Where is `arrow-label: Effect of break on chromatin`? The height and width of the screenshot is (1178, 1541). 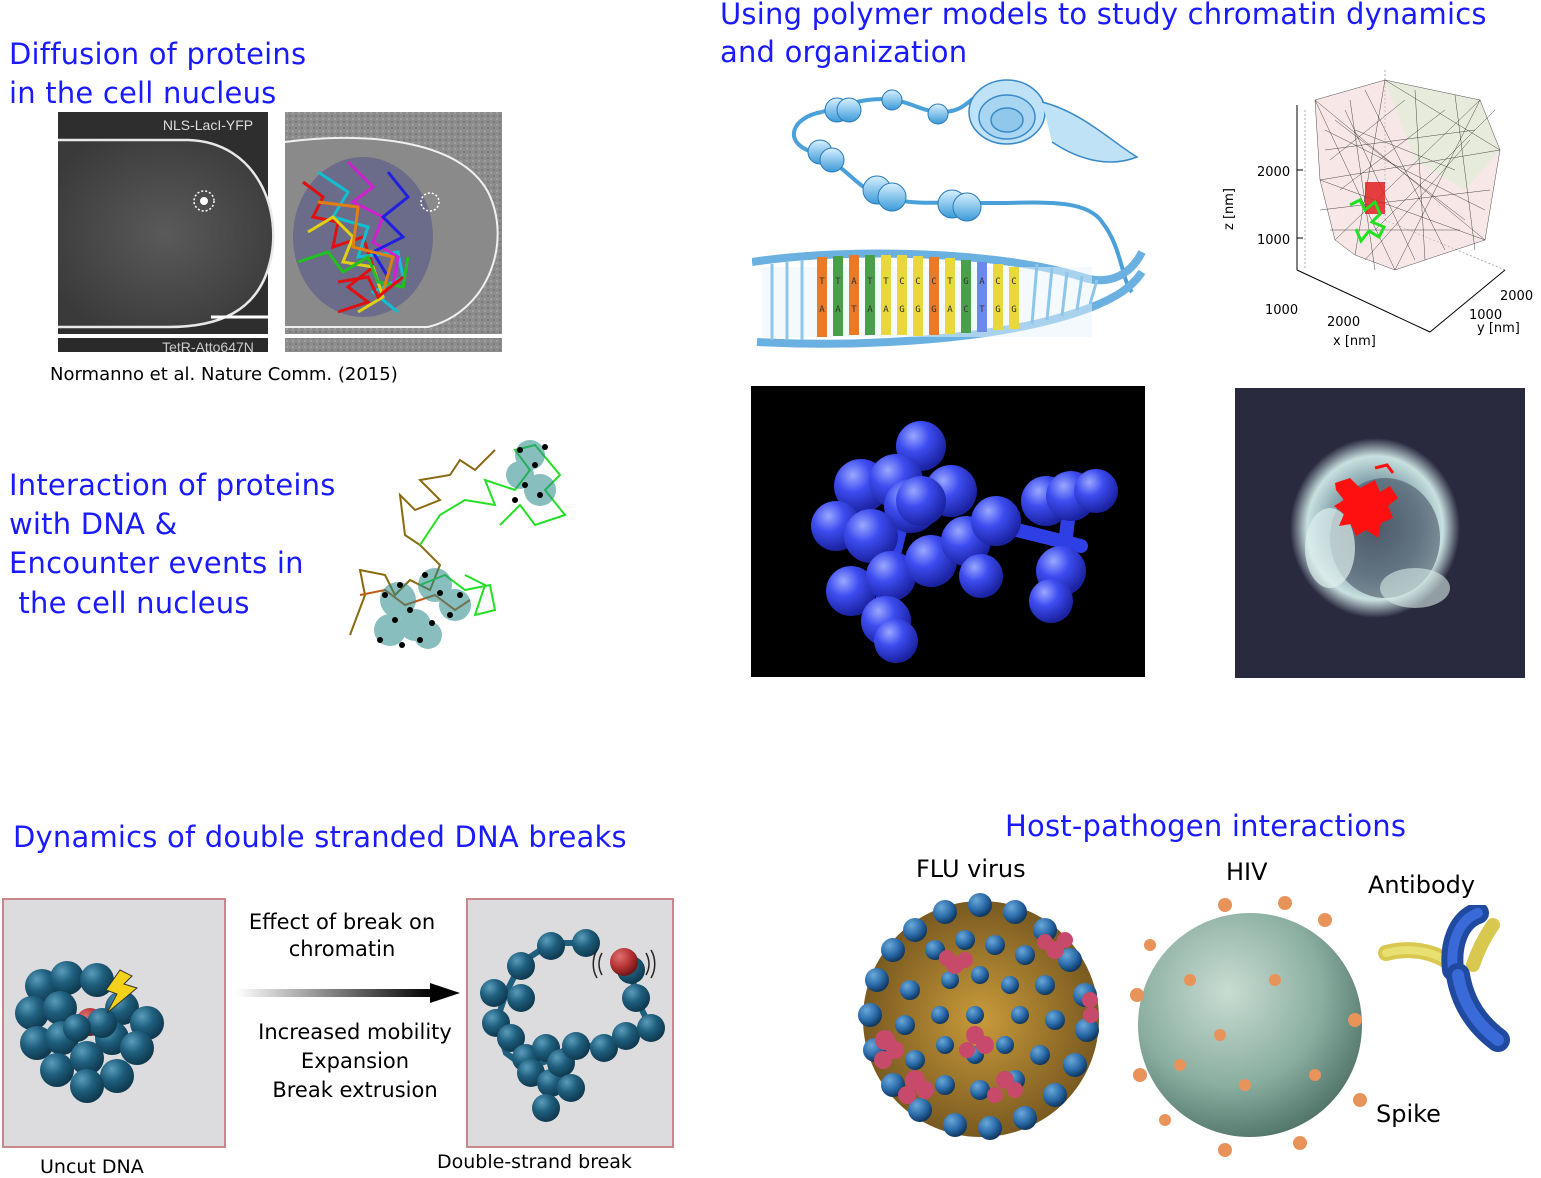
arrow-label: Effect of break on chromatin is located at coordinates (342, 936).